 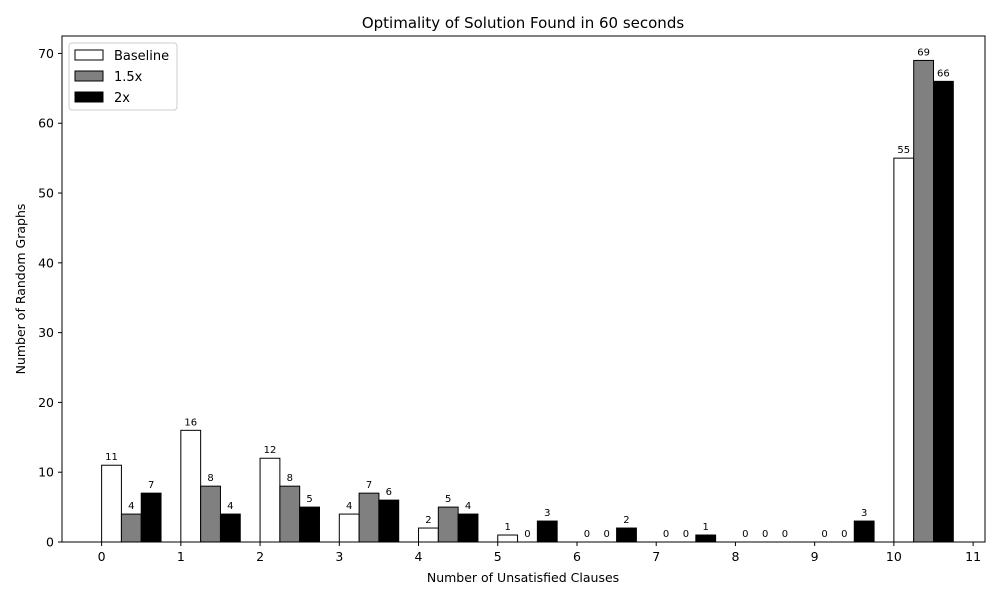 I want to click on x-tick-label: 8, so click(x=735, y=556).